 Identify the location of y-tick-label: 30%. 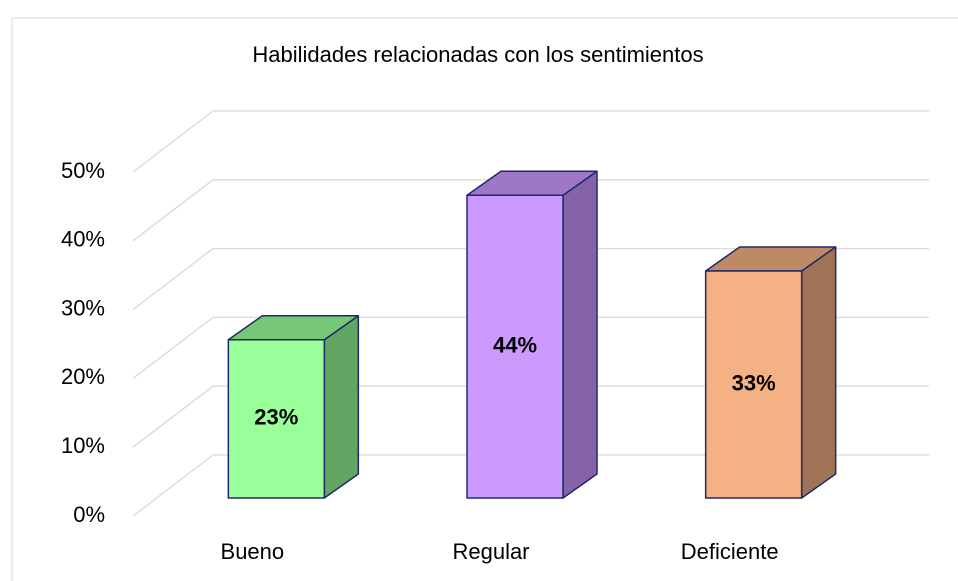
(83, 307).